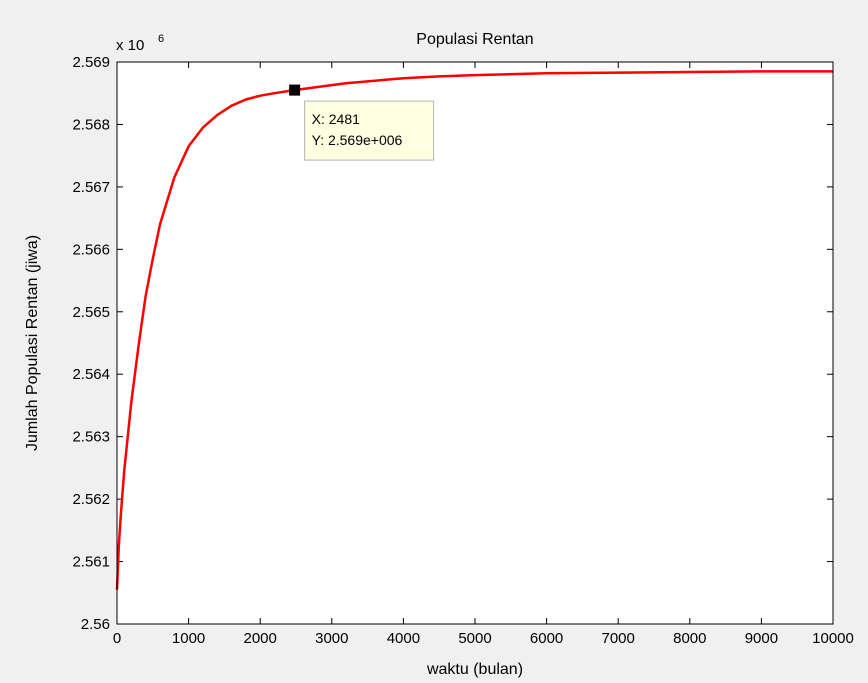  What do you see at coordinates (91, 312) in the screenshot?
I see `y-tick-label: 2.565` at bounding box center [91, 312].